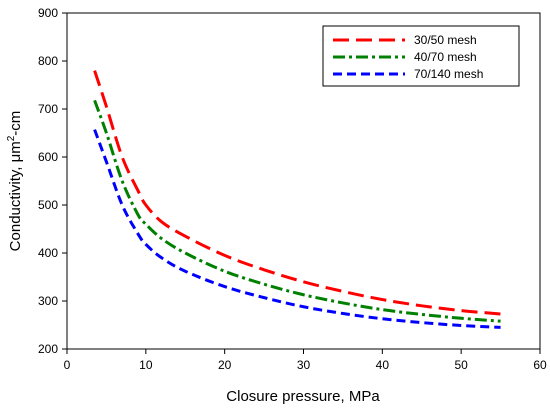 This screenshot has height=409, width=550. I want to click on legend: 30/50 mesh 40/70 mesh 70/140 mesh, so click(421, 56).